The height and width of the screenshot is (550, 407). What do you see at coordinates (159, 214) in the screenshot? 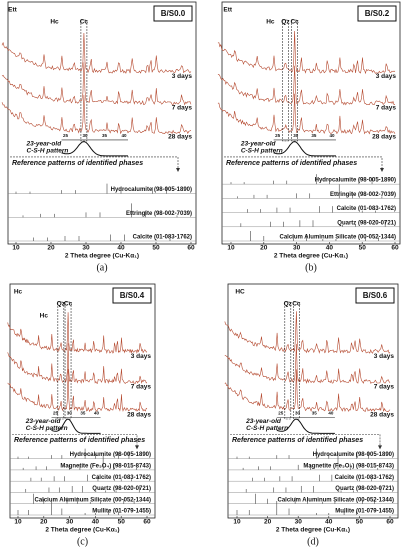
I see `phase-label: Ettringite (98-002-7039)` at bounding box center [159, 214].